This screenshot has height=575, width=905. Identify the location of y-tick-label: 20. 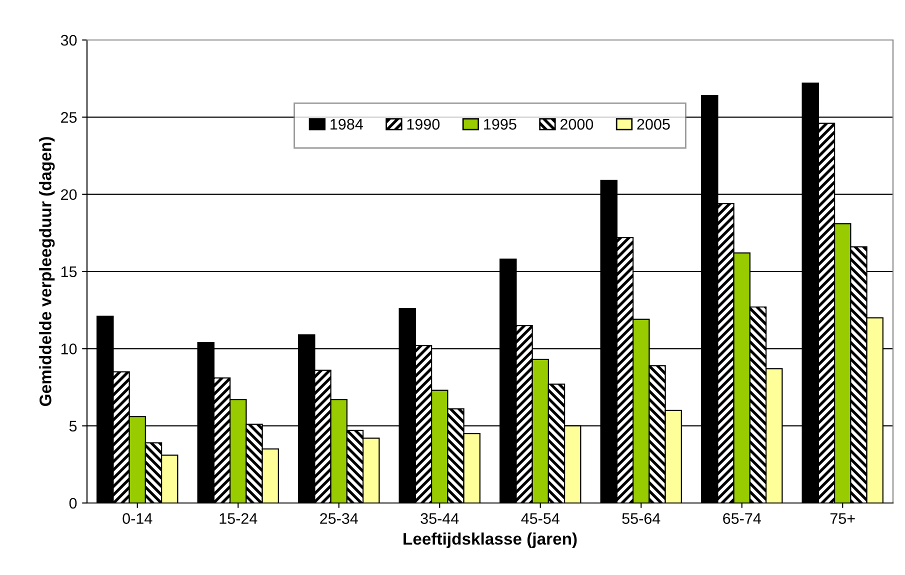
(69, 194).